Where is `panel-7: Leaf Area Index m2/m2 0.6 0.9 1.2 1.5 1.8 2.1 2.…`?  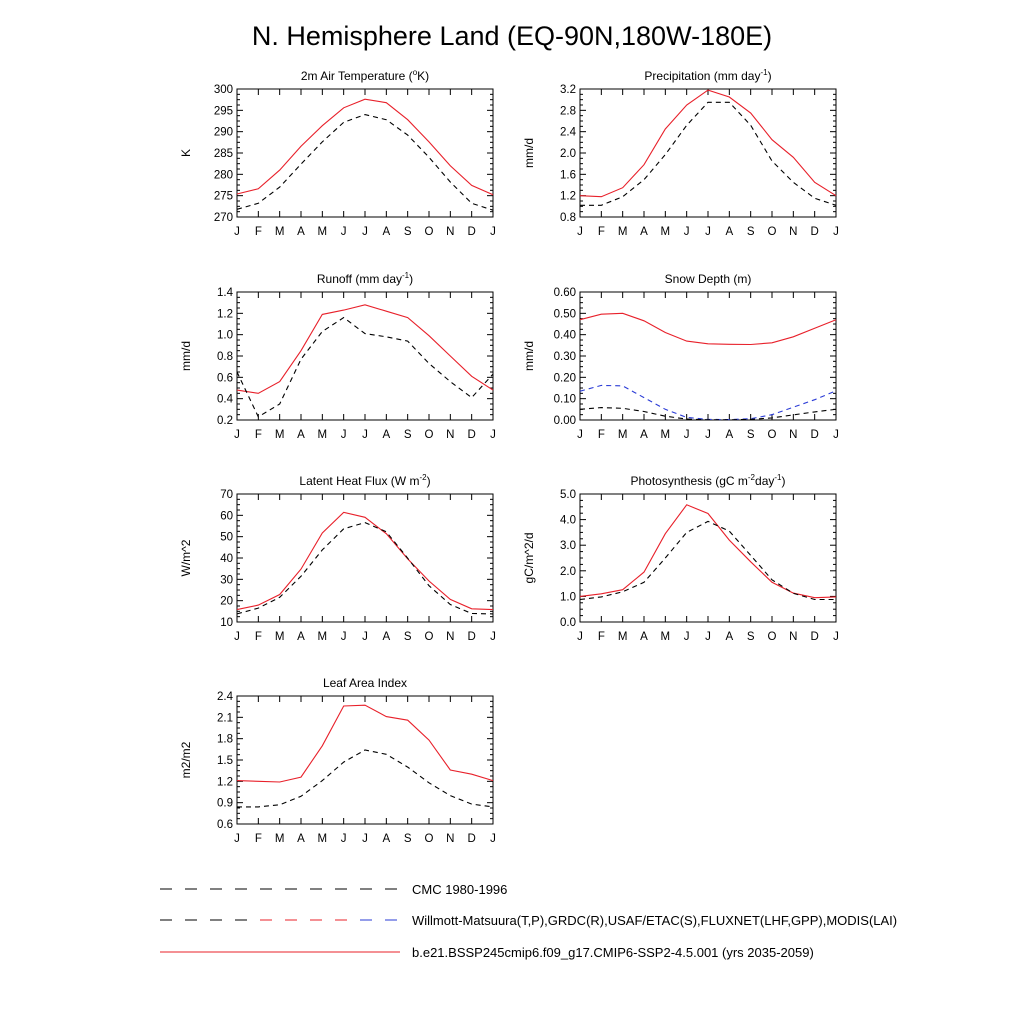
panel-7: Leaf Area Index m2/m2 0.6 0.9 1.2 1.5 1.8 2.1 2.… is located at coordinates (337, 760).